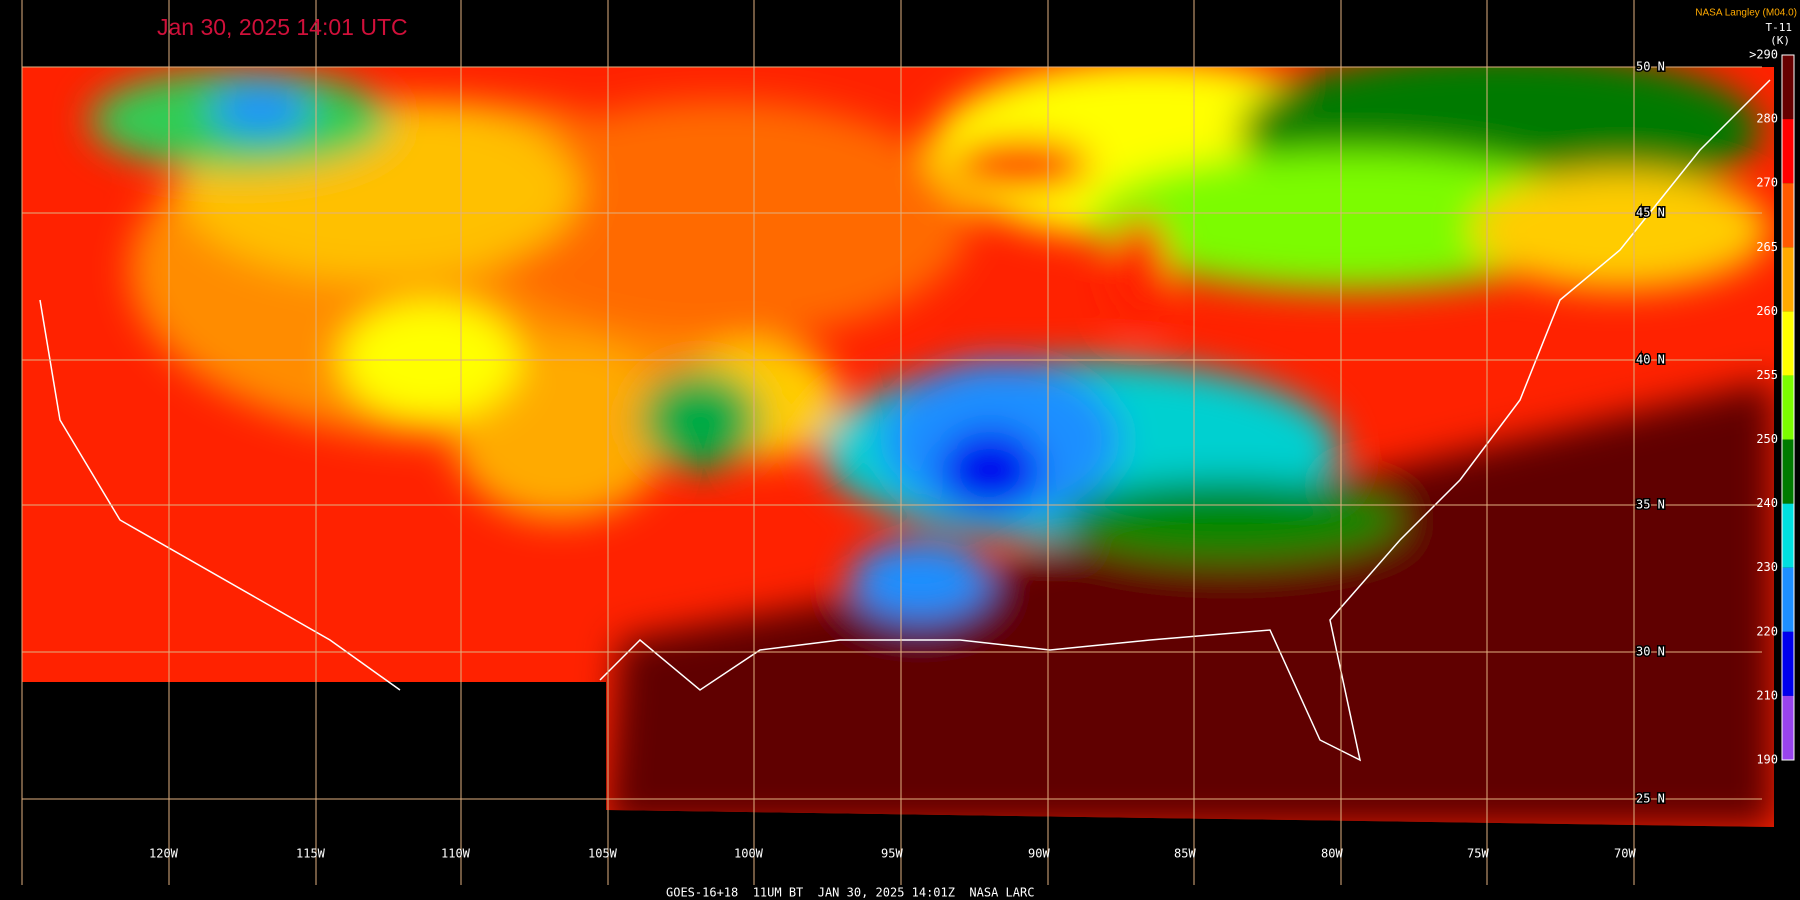 The height and width of the screenshot is (900, 1800). What do you see at coordinates (1650, 652) in the screenshot?
I see `latitude-label: 30 N` at bounding box center [1650, 652].